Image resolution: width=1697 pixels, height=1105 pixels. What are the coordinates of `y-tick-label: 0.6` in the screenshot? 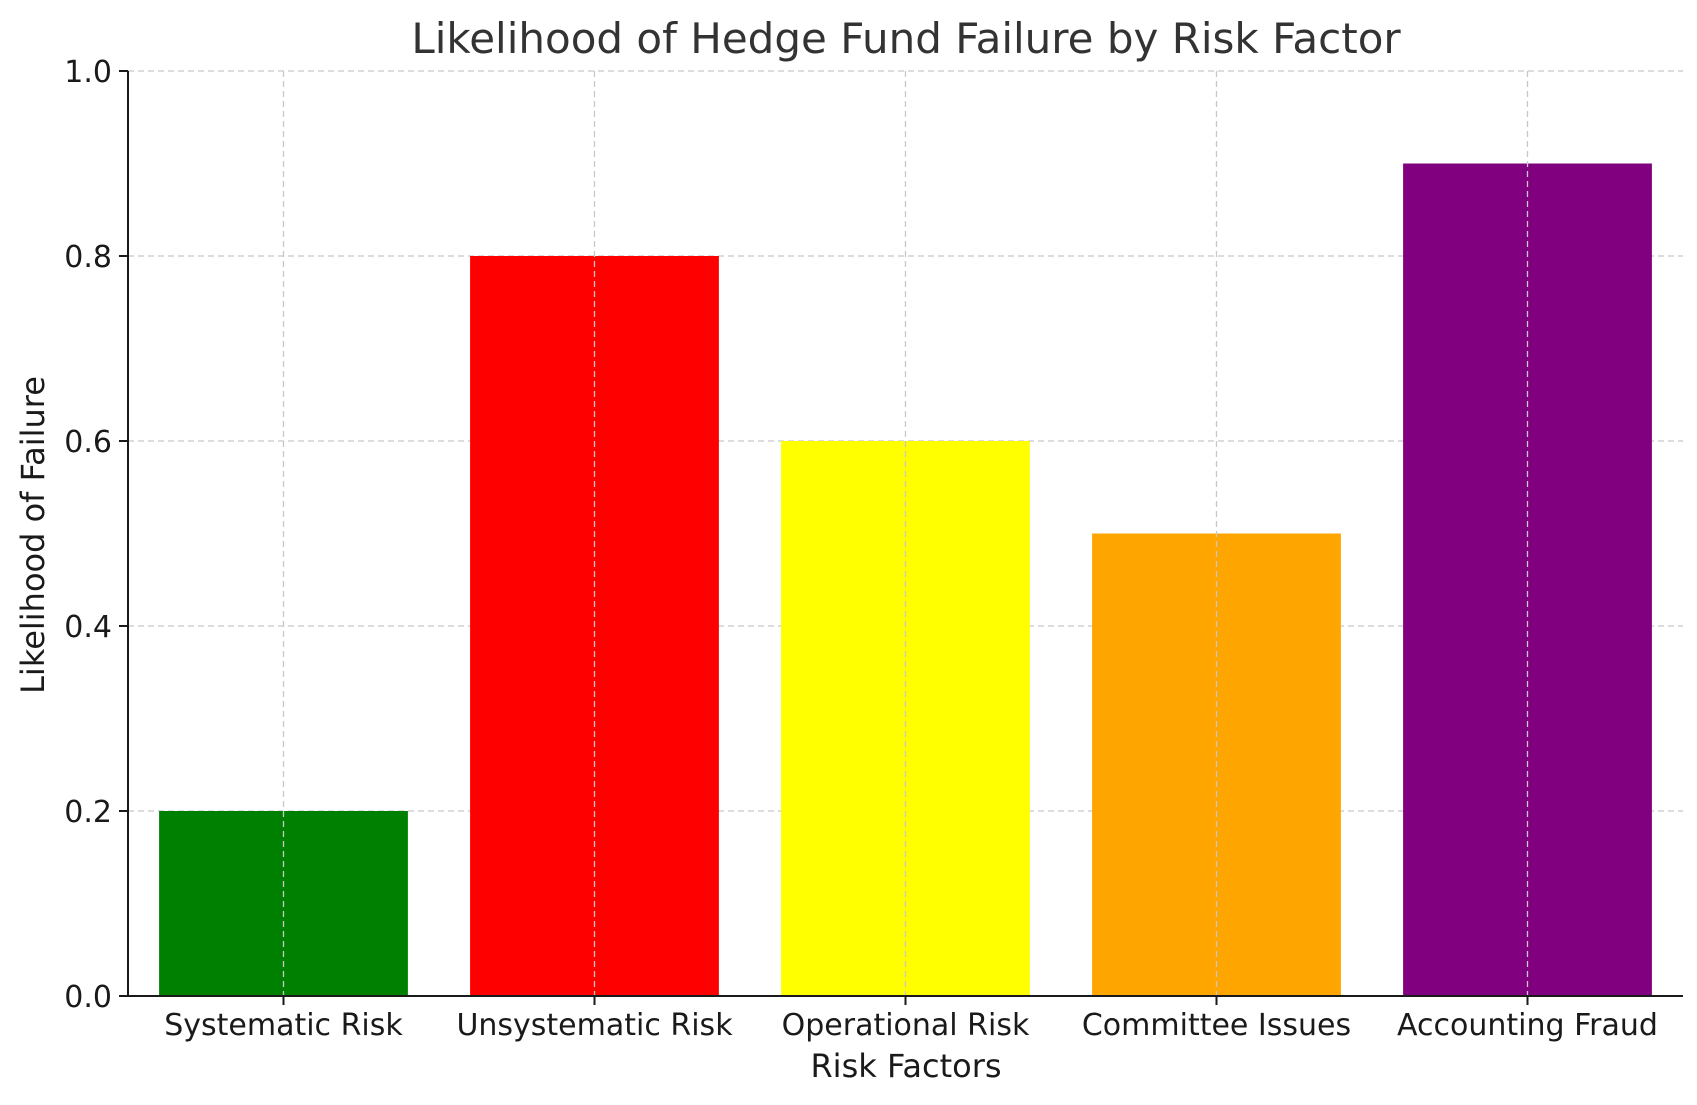 It's located at (88, 442).